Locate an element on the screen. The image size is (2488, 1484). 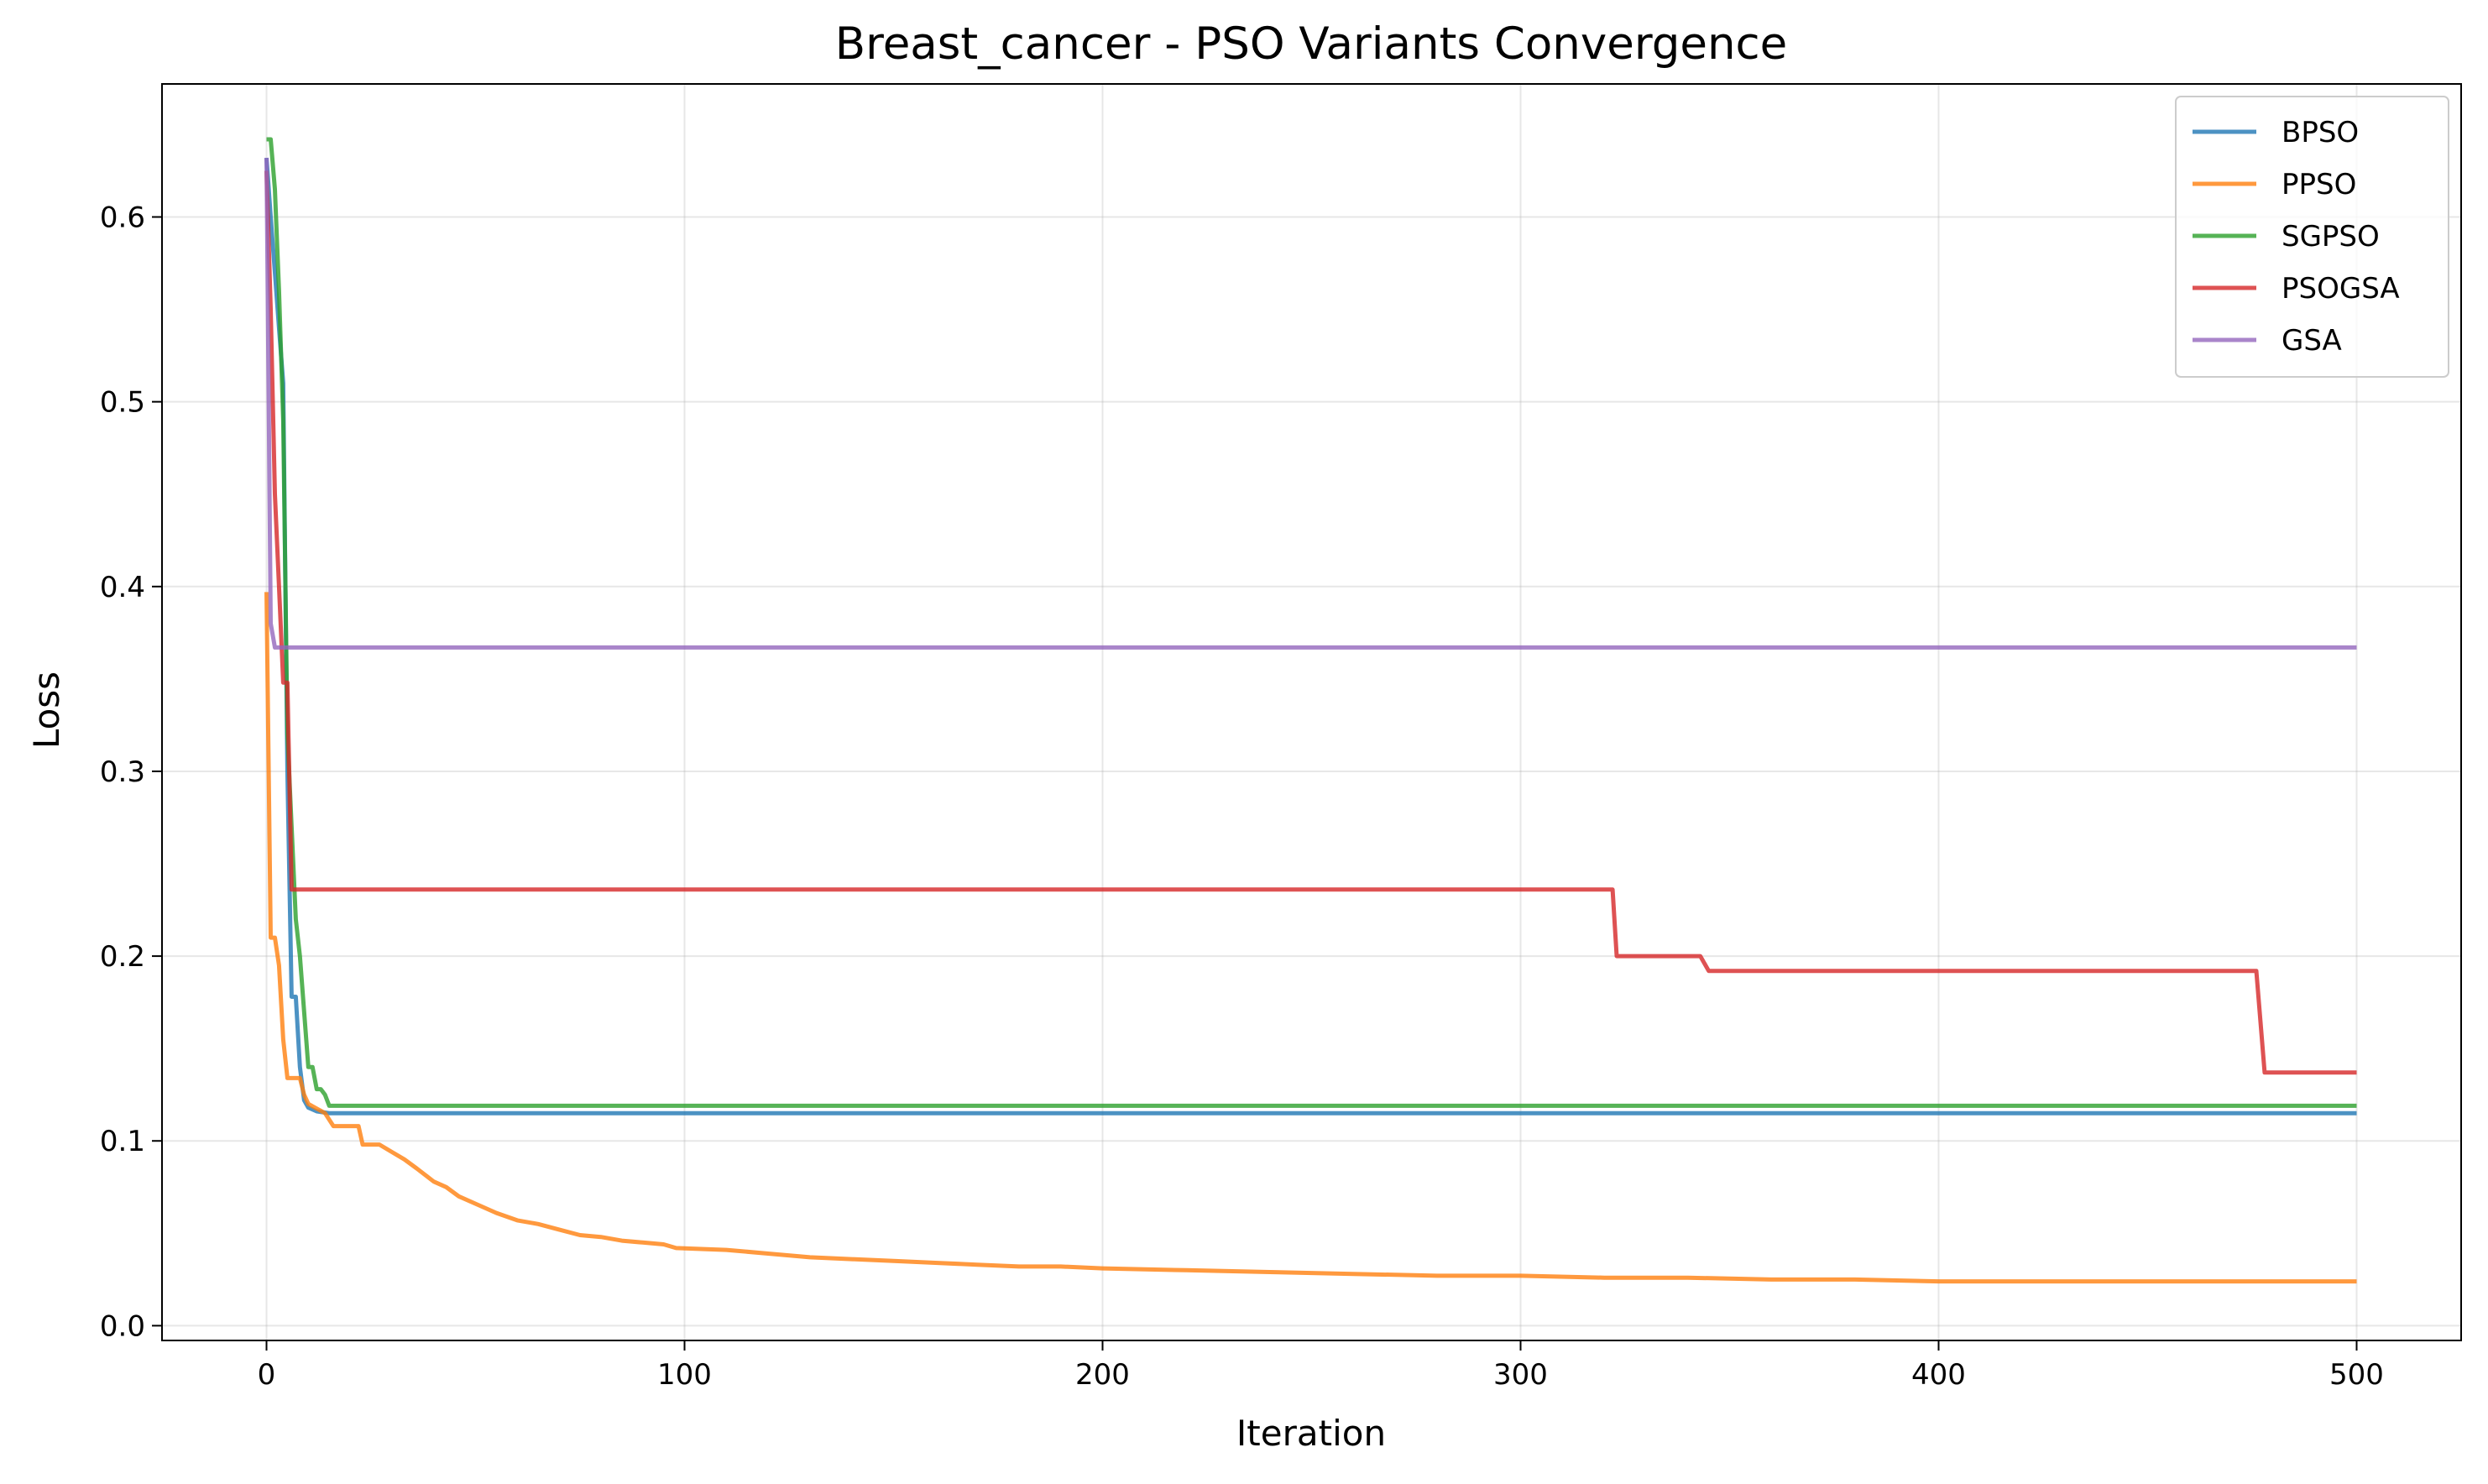
legend: BPSO PPSO SGPSO PSOGSA GSA is located at coordinates (2312, 237).